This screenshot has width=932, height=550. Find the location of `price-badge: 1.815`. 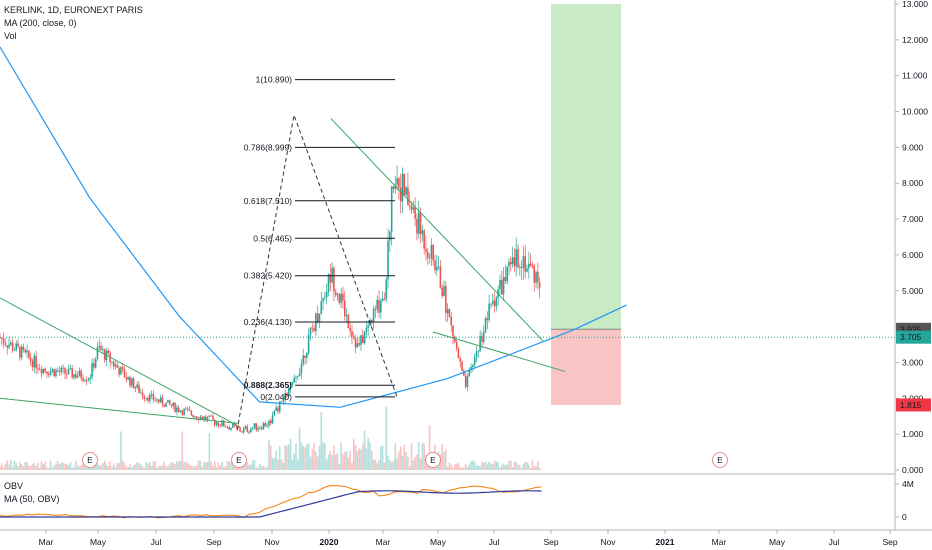

price-badge: 1.815 is located at coordinates (913, 405).